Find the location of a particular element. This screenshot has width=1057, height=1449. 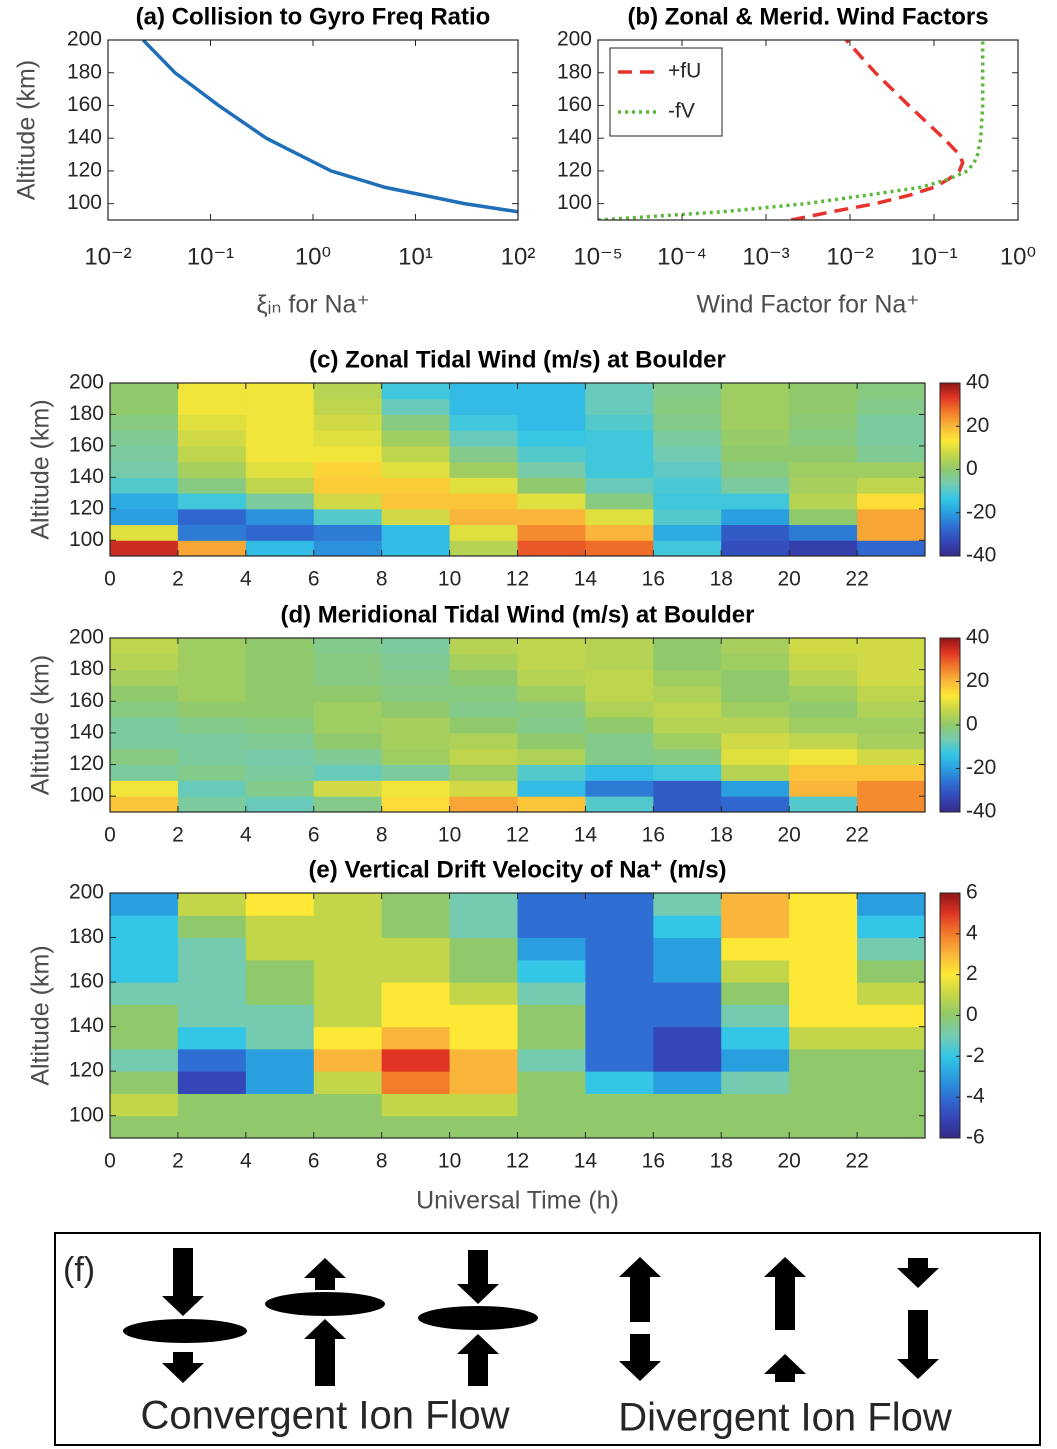

y-tick-label: 140 is located at coordinates (86, 1025).